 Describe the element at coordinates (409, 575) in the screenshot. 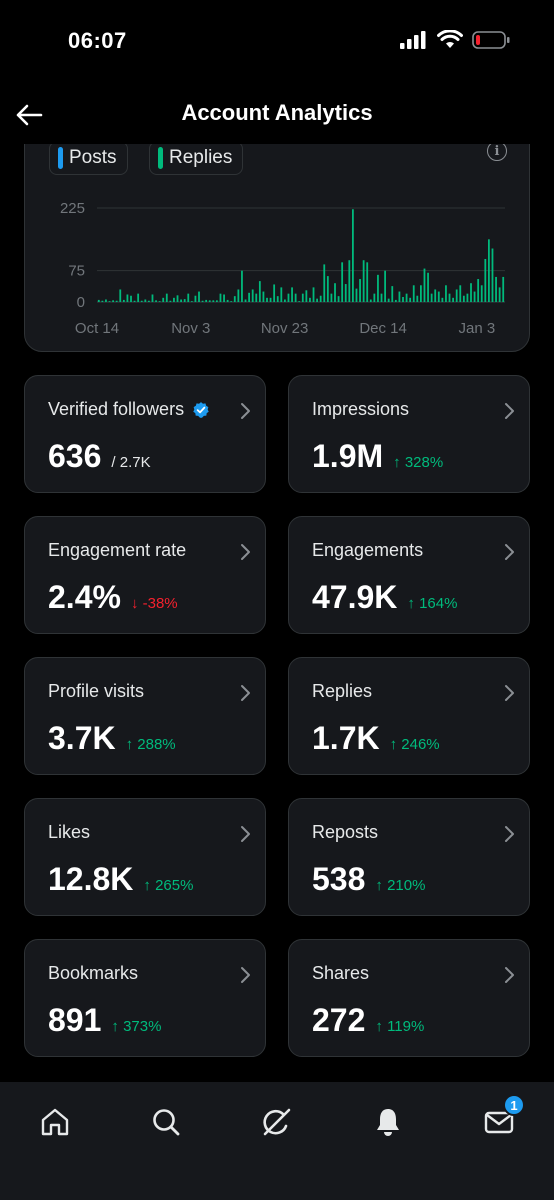

I see `metric-card-engagements: Engagements 47.9K ↑ 164%` at that location.